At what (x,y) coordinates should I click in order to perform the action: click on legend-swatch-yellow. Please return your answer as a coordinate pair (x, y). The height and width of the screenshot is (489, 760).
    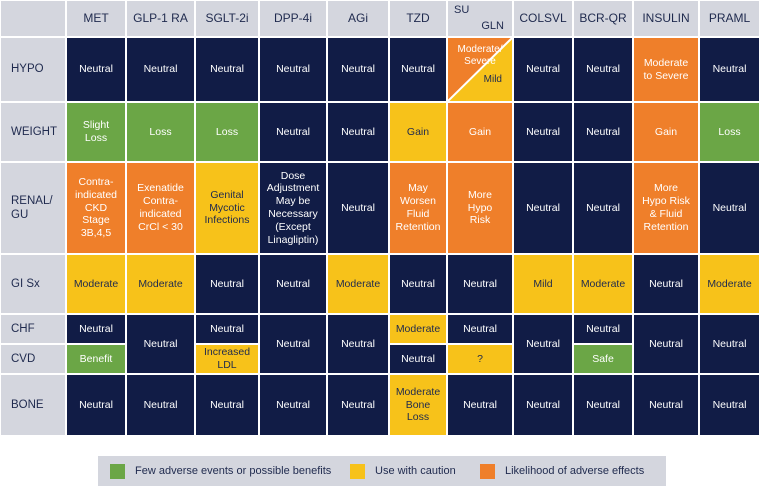
    Looking at the image, I should click on (357, 471).